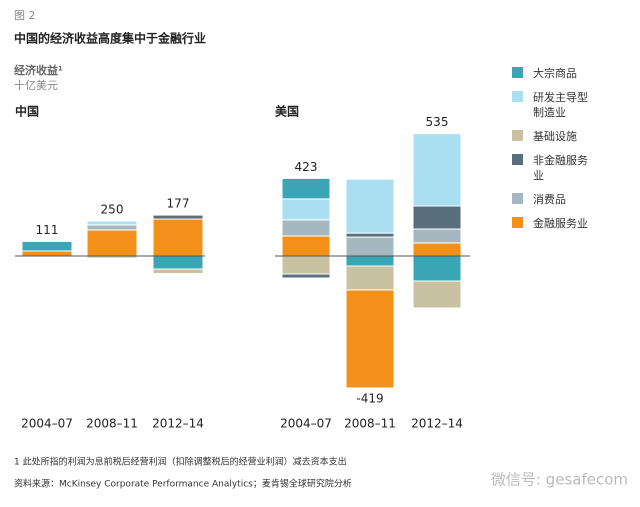 This screenshot has height=507, width=640. Describe the element at coordinates (47, 230) in the screenshot. I see `total-label: 111` at that location.